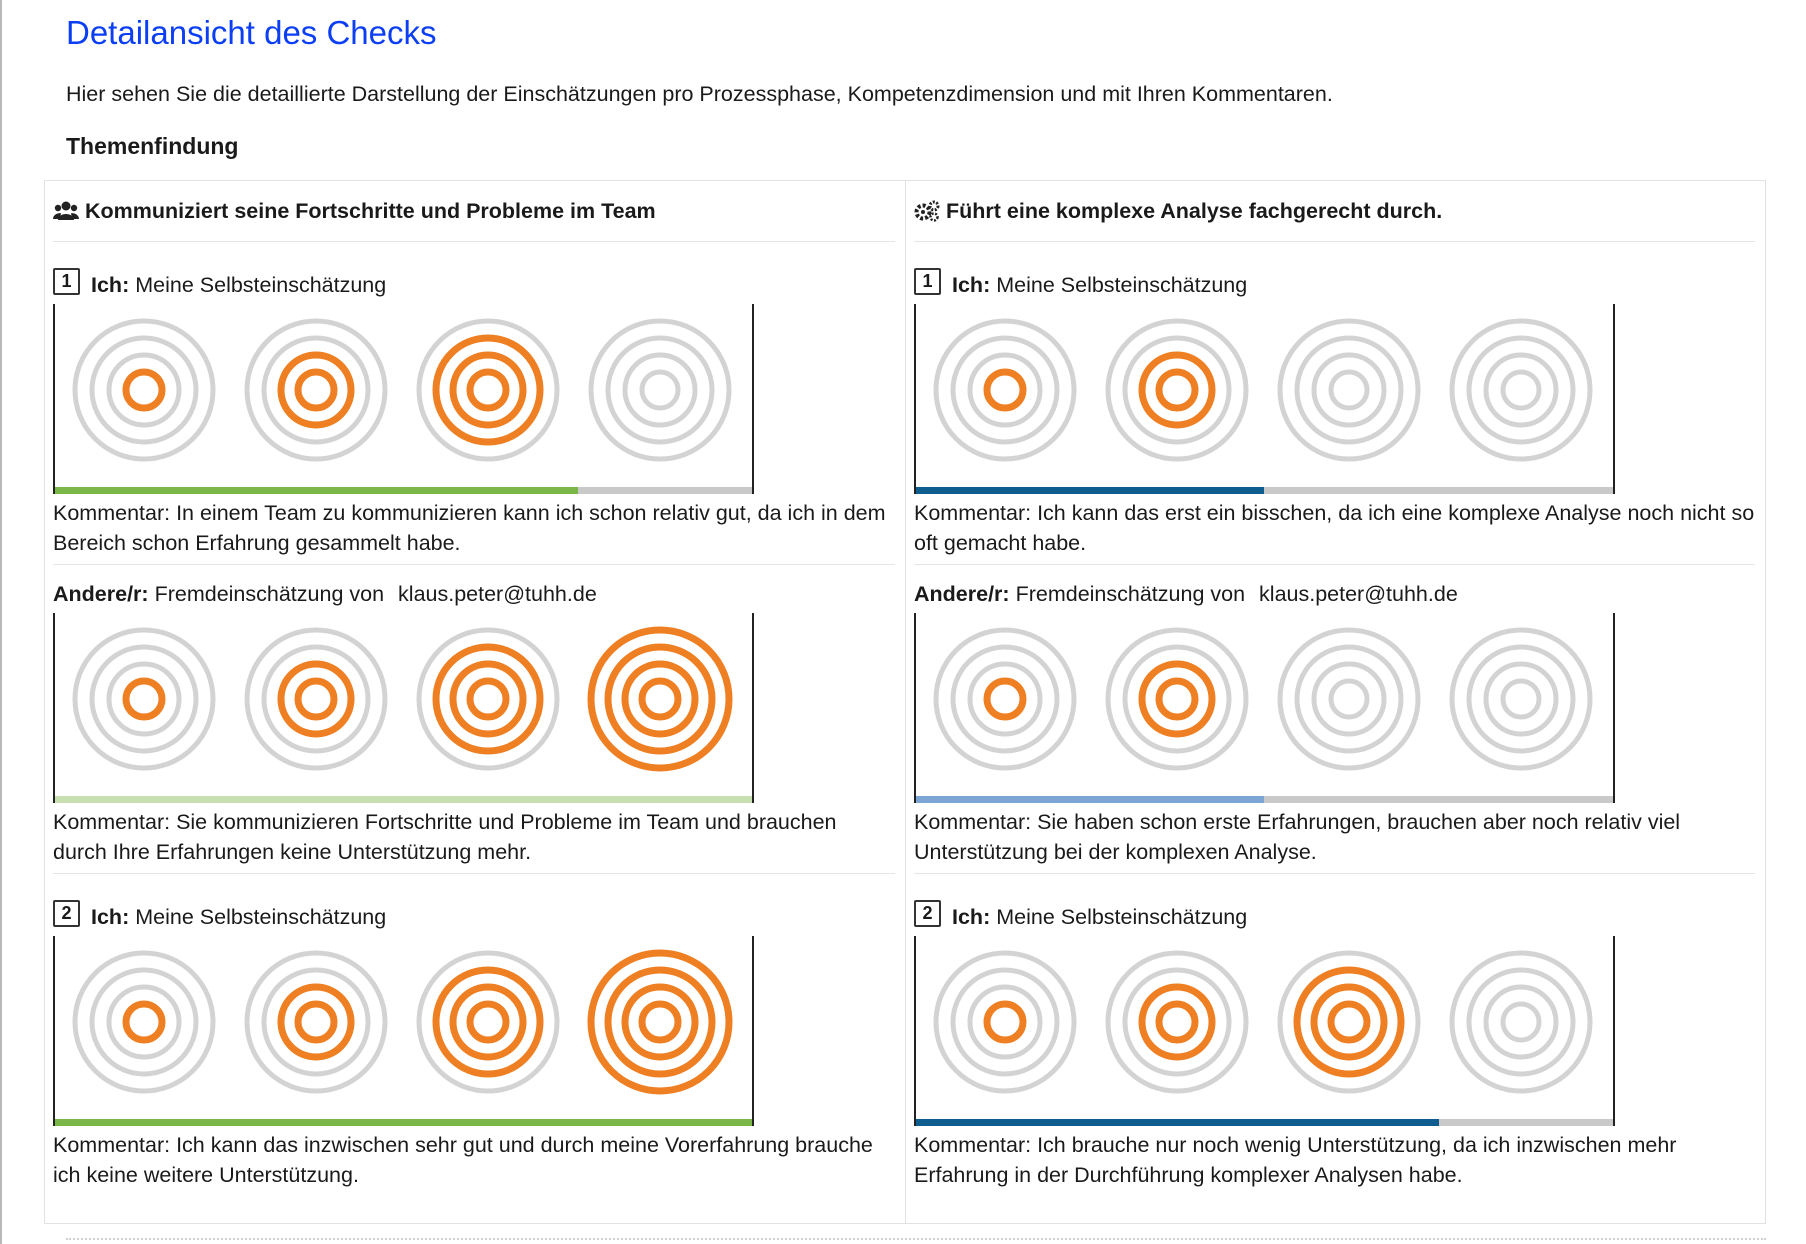 This screenshot has height=1244, width=1806. Describe the element at coordinates (1358, 594) in the screenshot. I see `assessor-email: klaus.peter@tuhh.de` at that location.